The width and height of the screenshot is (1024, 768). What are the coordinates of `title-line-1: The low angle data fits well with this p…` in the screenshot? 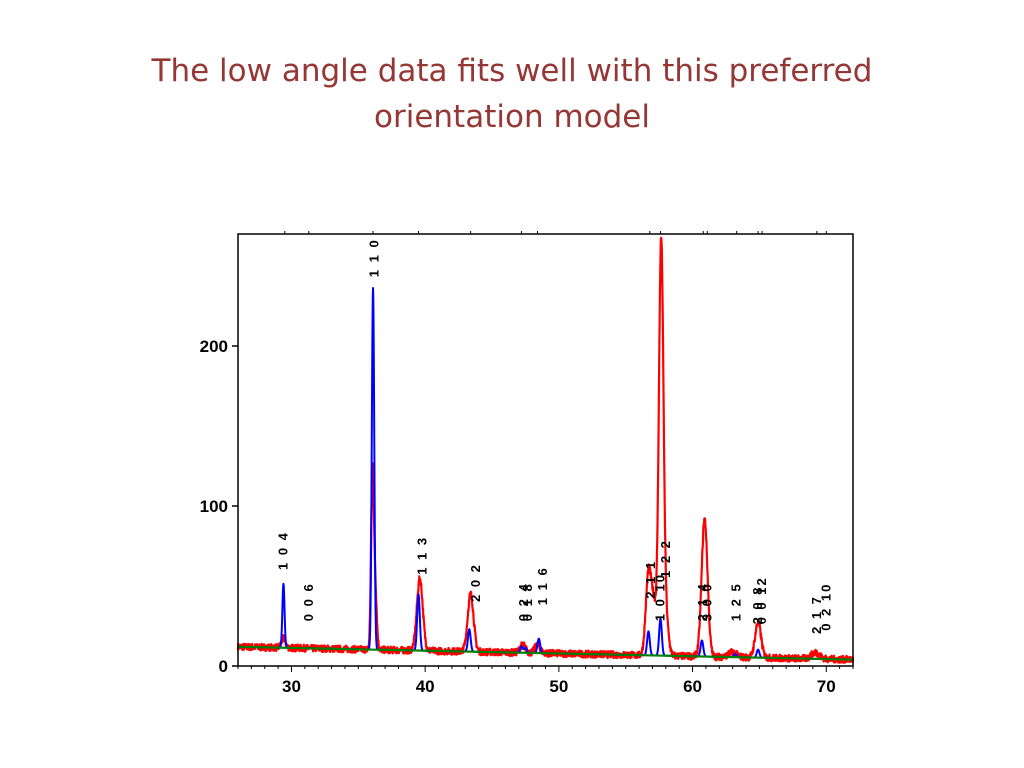 It's located at (512, 71).